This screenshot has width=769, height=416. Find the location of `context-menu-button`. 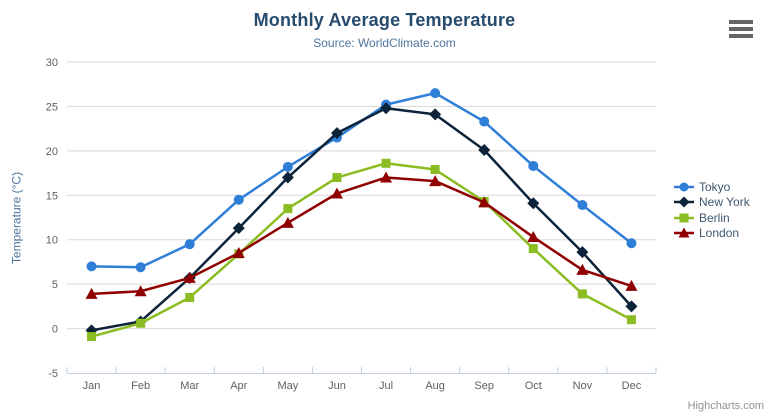

context-menu-button is located at coordinates (741, 29).